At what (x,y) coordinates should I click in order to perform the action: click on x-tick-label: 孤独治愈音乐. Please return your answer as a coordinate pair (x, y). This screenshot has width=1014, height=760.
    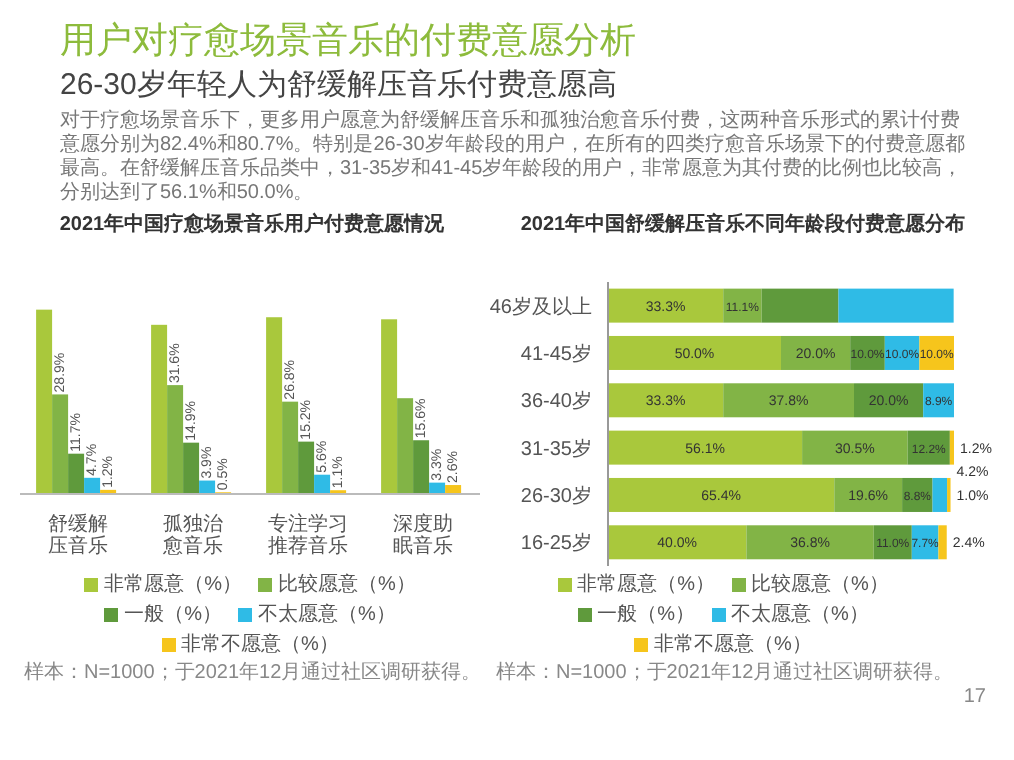
    Looking at the image, I should click on (191, 535).